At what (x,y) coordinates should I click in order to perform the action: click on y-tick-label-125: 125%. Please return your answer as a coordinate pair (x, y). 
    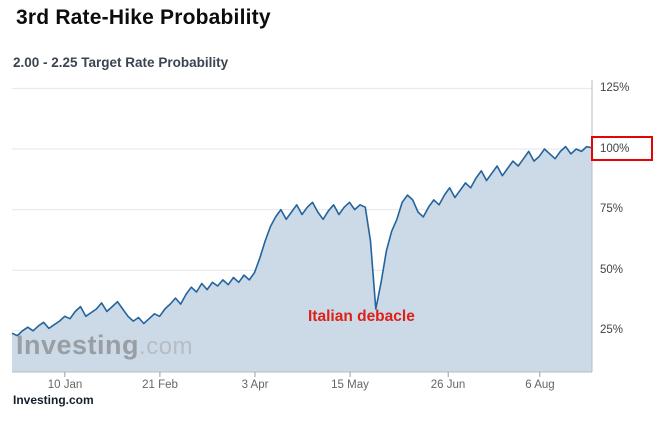
    Looking at the image, I should click on (615, 88).